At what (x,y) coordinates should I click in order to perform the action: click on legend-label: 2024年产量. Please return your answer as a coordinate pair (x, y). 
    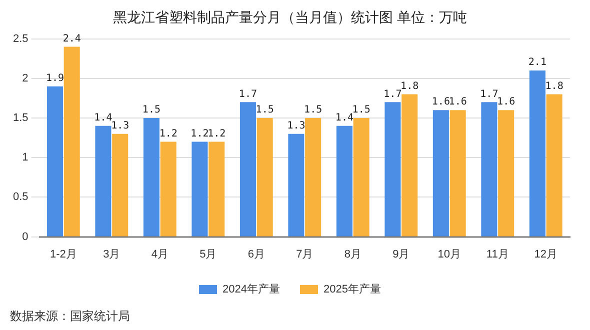
    Looking at the image, I should click on (251, 289).